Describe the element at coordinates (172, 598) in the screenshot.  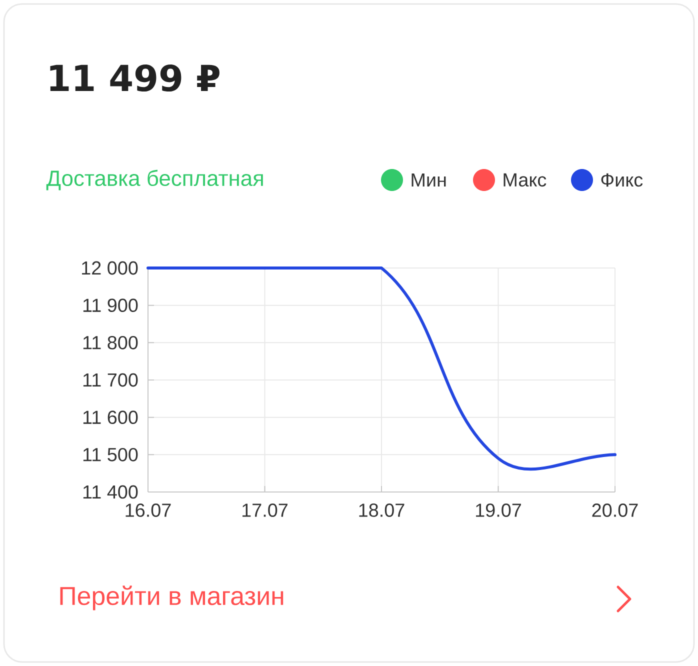
I see `text: Перейти в магазин` at that location.